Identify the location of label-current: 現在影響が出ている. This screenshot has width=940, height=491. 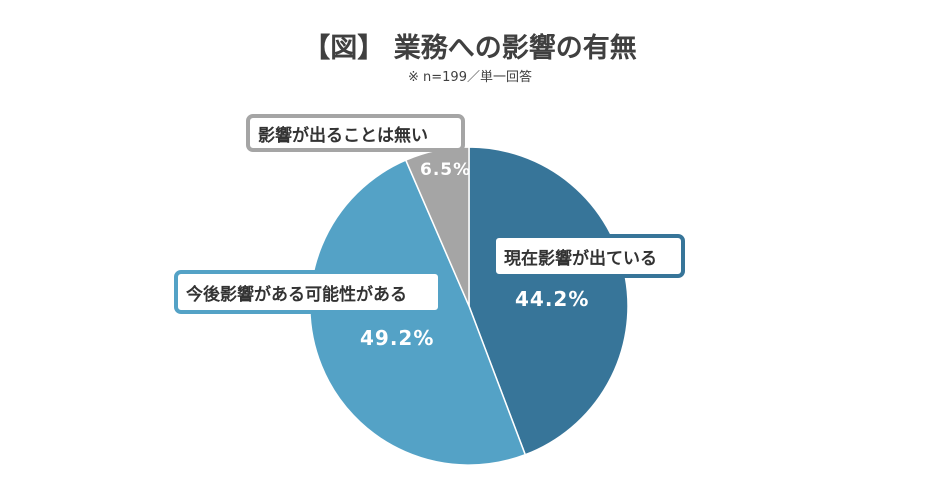
(580, 258).